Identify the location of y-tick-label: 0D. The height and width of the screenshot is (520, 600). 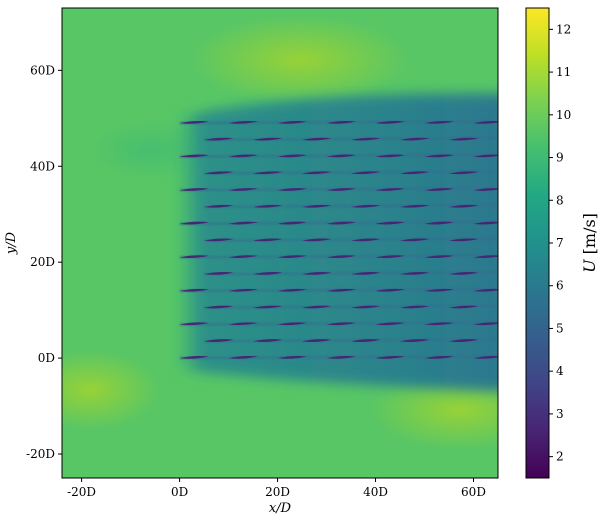
(46, 358).